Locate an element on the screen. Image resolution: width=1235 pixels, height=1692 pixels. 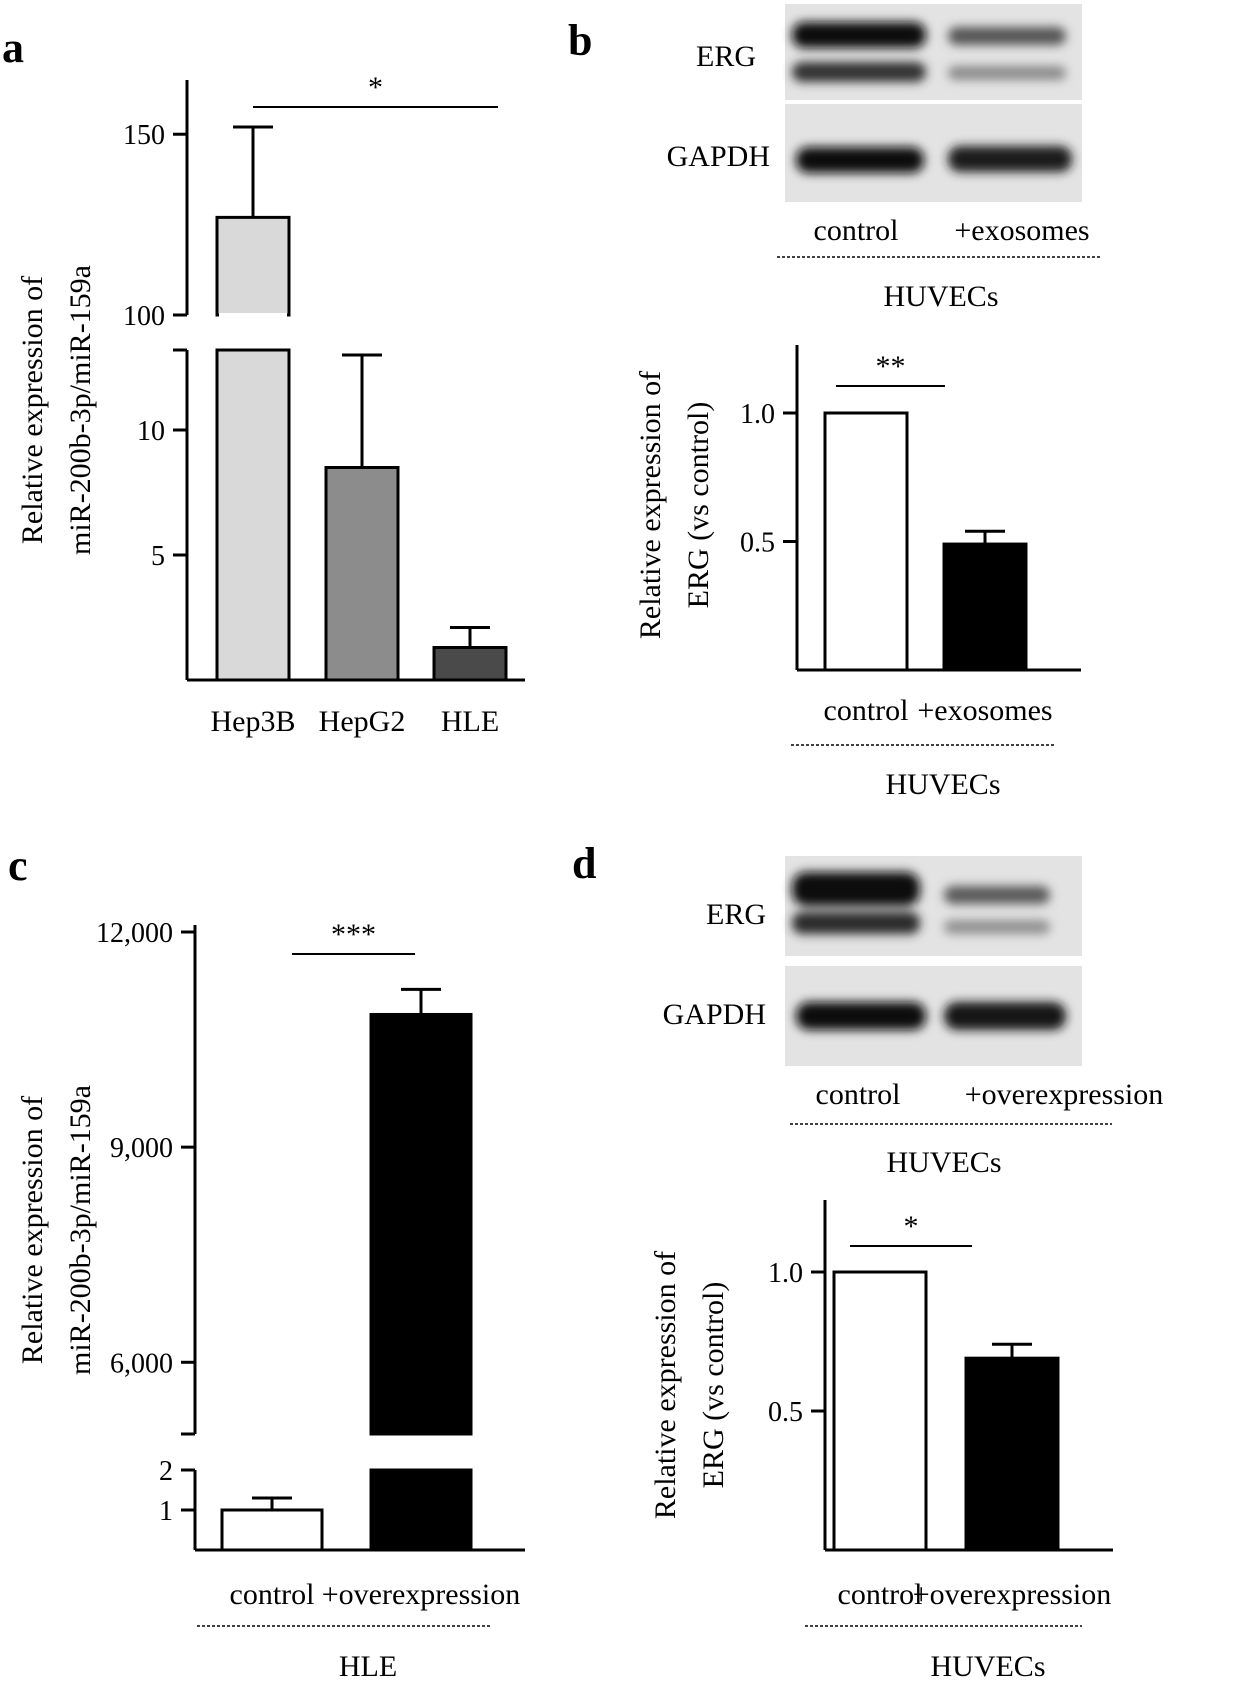
blot-b-group-label: HUVECs is located at coordinates (940, 296).